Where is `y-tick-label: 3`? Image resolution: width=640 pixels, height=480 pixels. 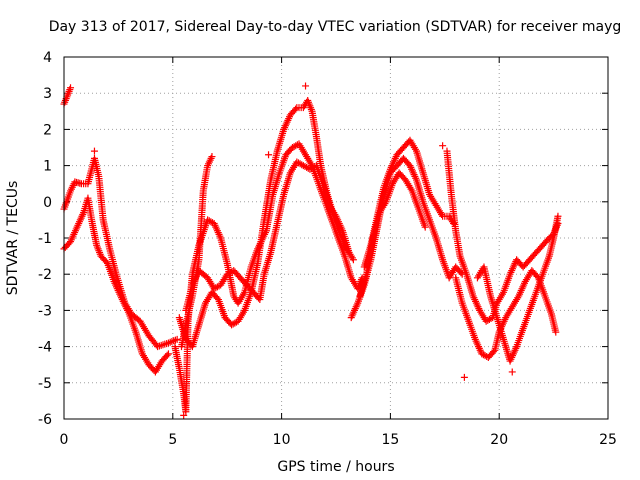 y-tick-label: 3 is located at coordinates (47, 94).